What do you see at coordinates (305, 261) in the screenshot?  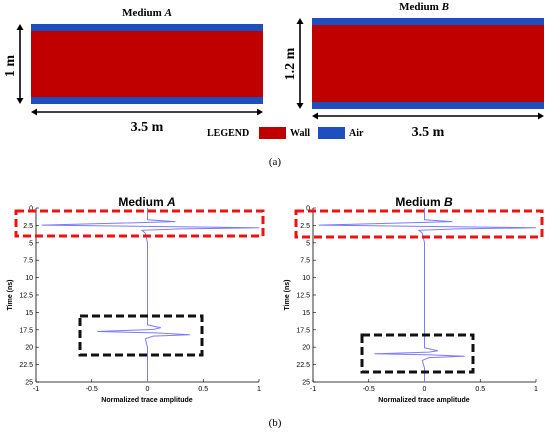 I see `chart-b-ytick-label: 7.5` at bounding box center [305, 261].